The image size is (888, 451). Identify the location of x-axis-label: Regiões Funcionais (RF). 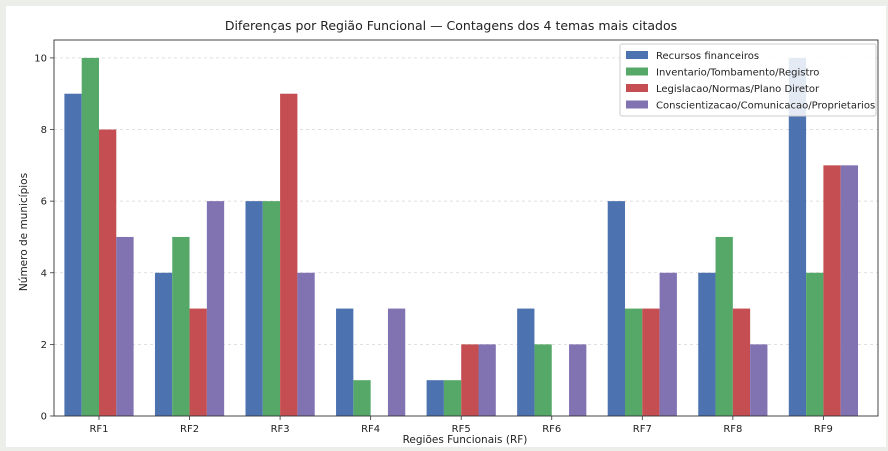
(465, 440).